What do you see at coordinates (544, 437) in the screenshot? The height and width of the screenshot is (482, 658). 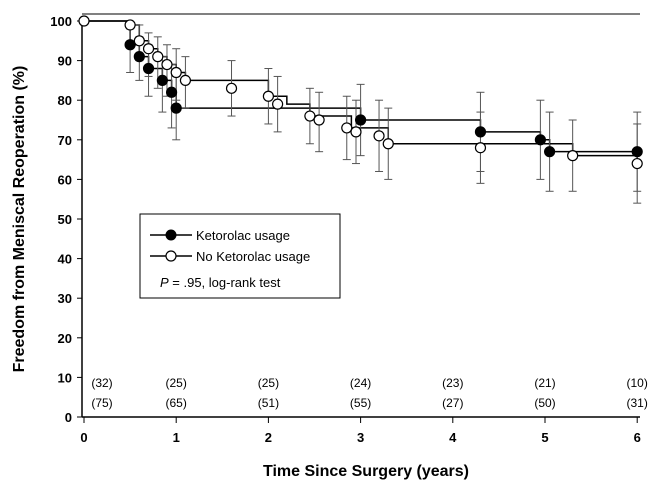 I see `x-tick-label: 5` at bounding box center [544, 437].